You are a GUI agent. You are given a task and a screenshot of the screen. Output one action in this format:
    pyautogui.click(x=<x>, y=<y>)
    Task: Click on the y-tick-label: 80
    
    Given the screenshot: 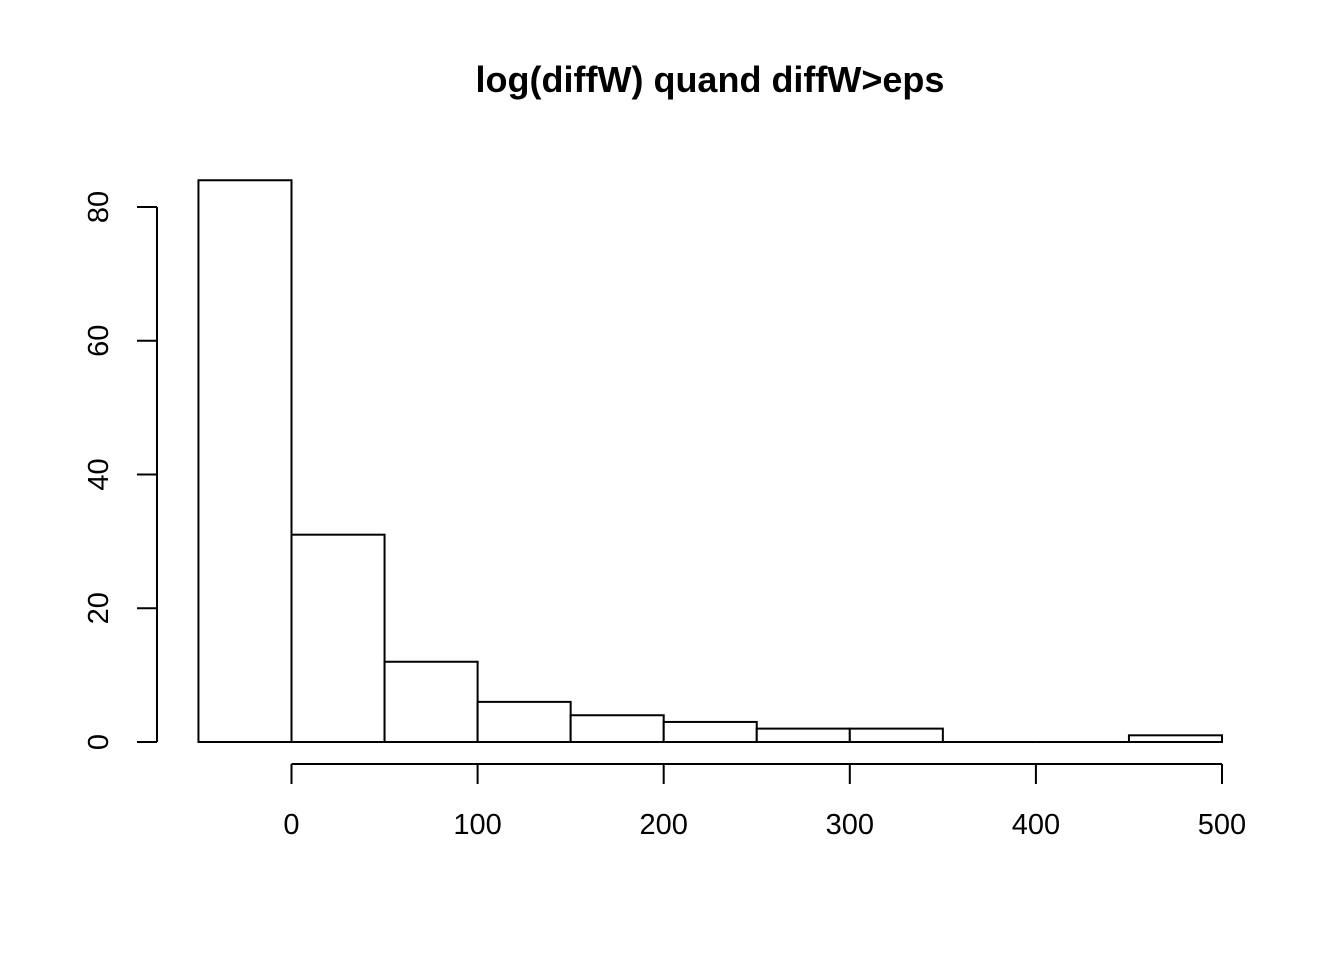 What is the action you would take?
    pyautogui.click(x=99, y=207)
    